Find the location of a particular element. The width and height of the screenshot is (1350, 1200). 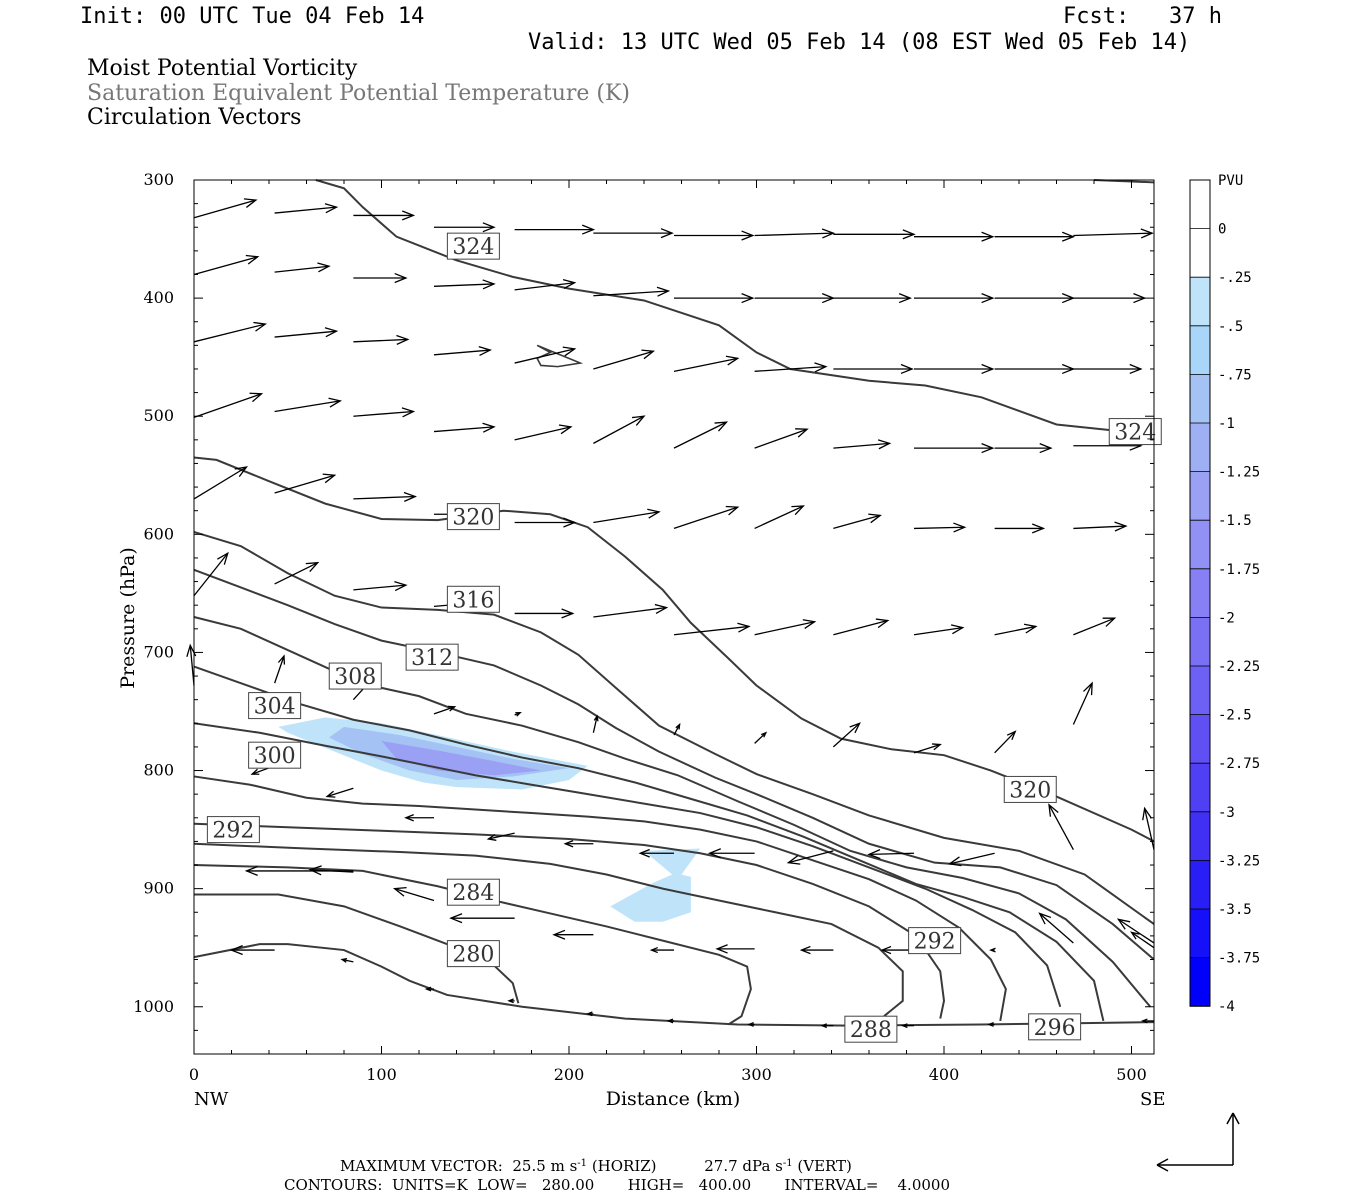

colorbar-label: -3.5 is located at coordinates (1235, 910).